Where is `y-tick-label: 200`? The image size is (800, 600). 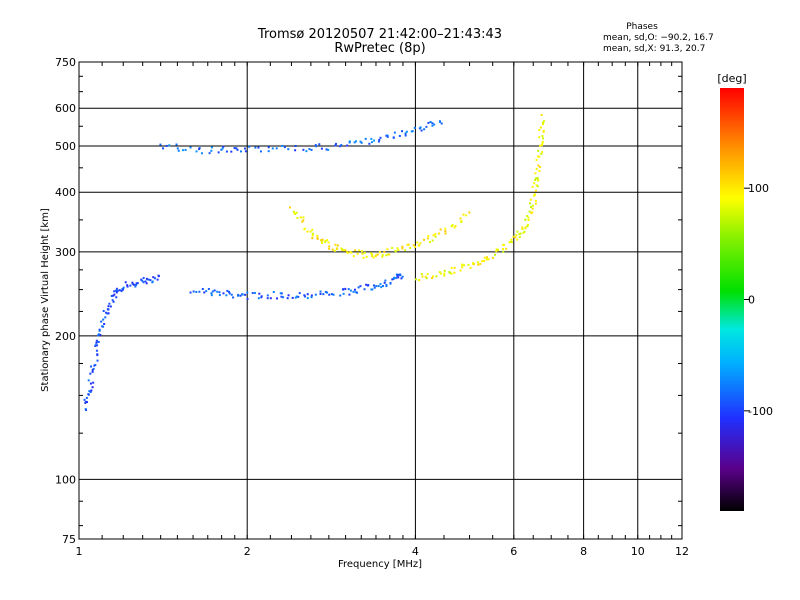
y-tick-label: 200 is located at coordinates (65, 336).